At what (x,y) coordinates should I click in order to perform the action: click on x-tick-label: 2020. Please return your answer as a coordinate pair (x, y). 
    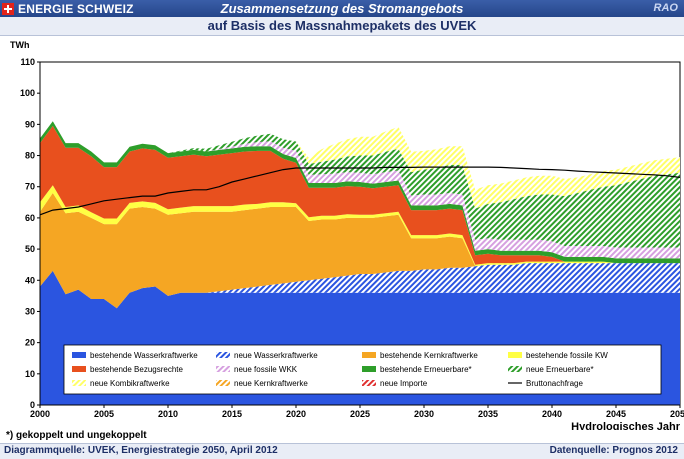
    Looking at the image, I should click on (296, 414).